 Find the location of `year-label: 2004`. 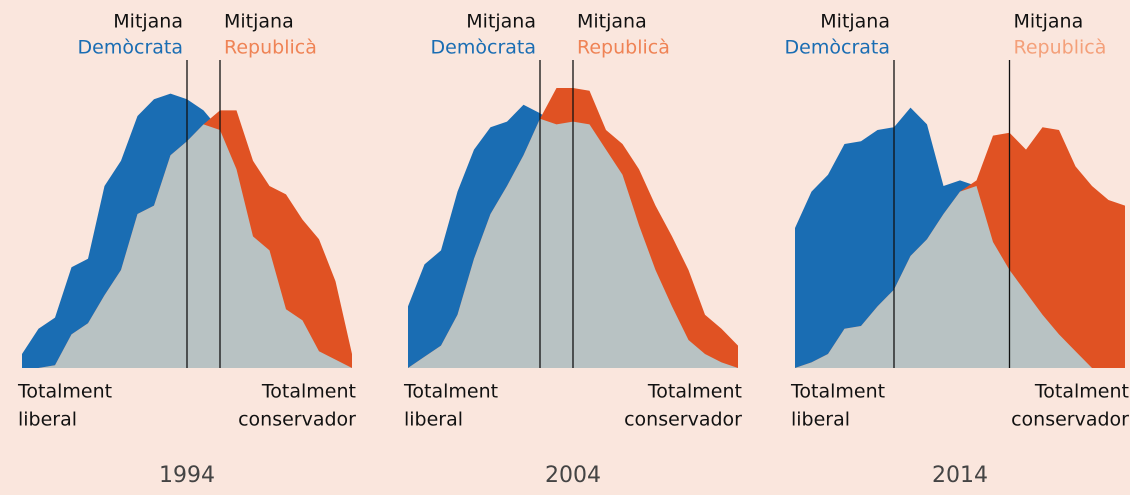

year-label: 2004 is located at coordinates (573, 475).